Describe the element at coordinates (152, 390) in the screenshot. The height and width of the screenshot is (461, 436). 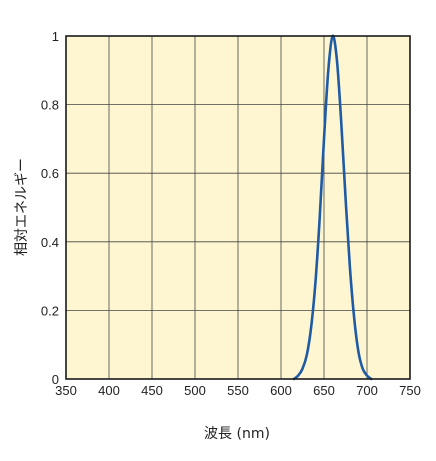
I see `x-tick-label-2: 450` at that location.